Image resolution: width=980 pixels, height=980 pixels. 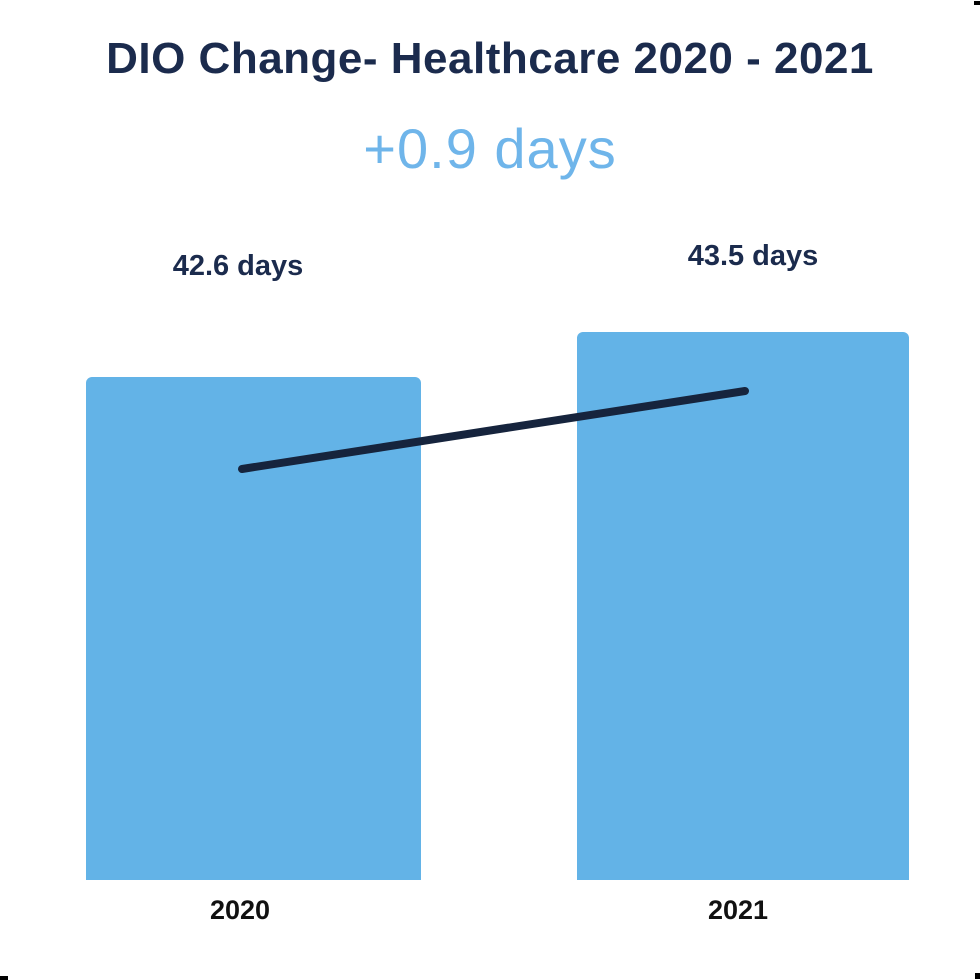 What do you see at coordinates (238, 266) in the screenshot?
I see `value-label-2020: 42.6 days` at bounding box center [238, 266].